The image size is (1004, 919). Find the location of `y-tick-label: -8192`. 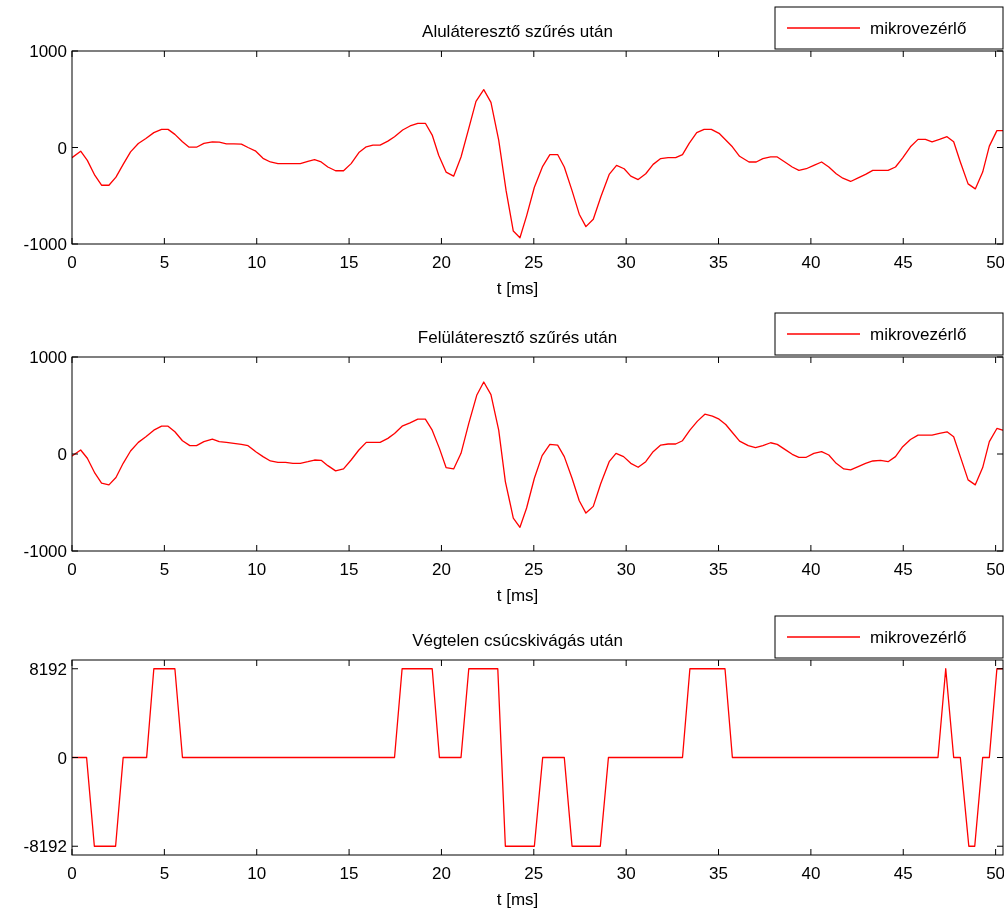

y-tick-label: -8192 is located at coordinates (45, 847).